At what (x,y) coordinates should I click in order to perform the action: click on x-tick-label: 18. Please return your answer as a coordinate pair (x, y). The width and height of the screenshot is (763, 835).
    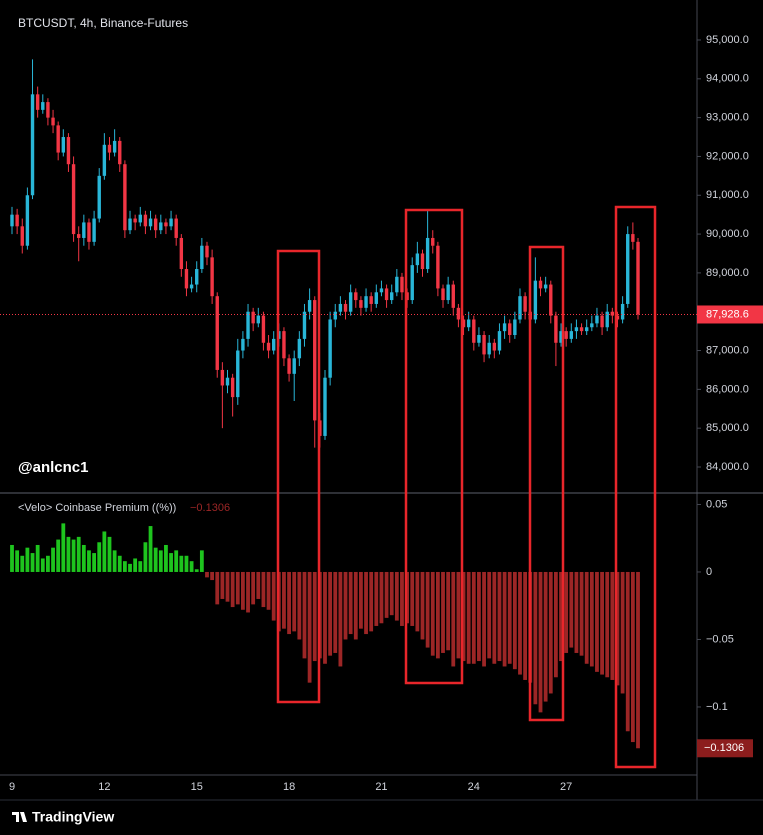
    Looking at the image, I should click on (289, 787).